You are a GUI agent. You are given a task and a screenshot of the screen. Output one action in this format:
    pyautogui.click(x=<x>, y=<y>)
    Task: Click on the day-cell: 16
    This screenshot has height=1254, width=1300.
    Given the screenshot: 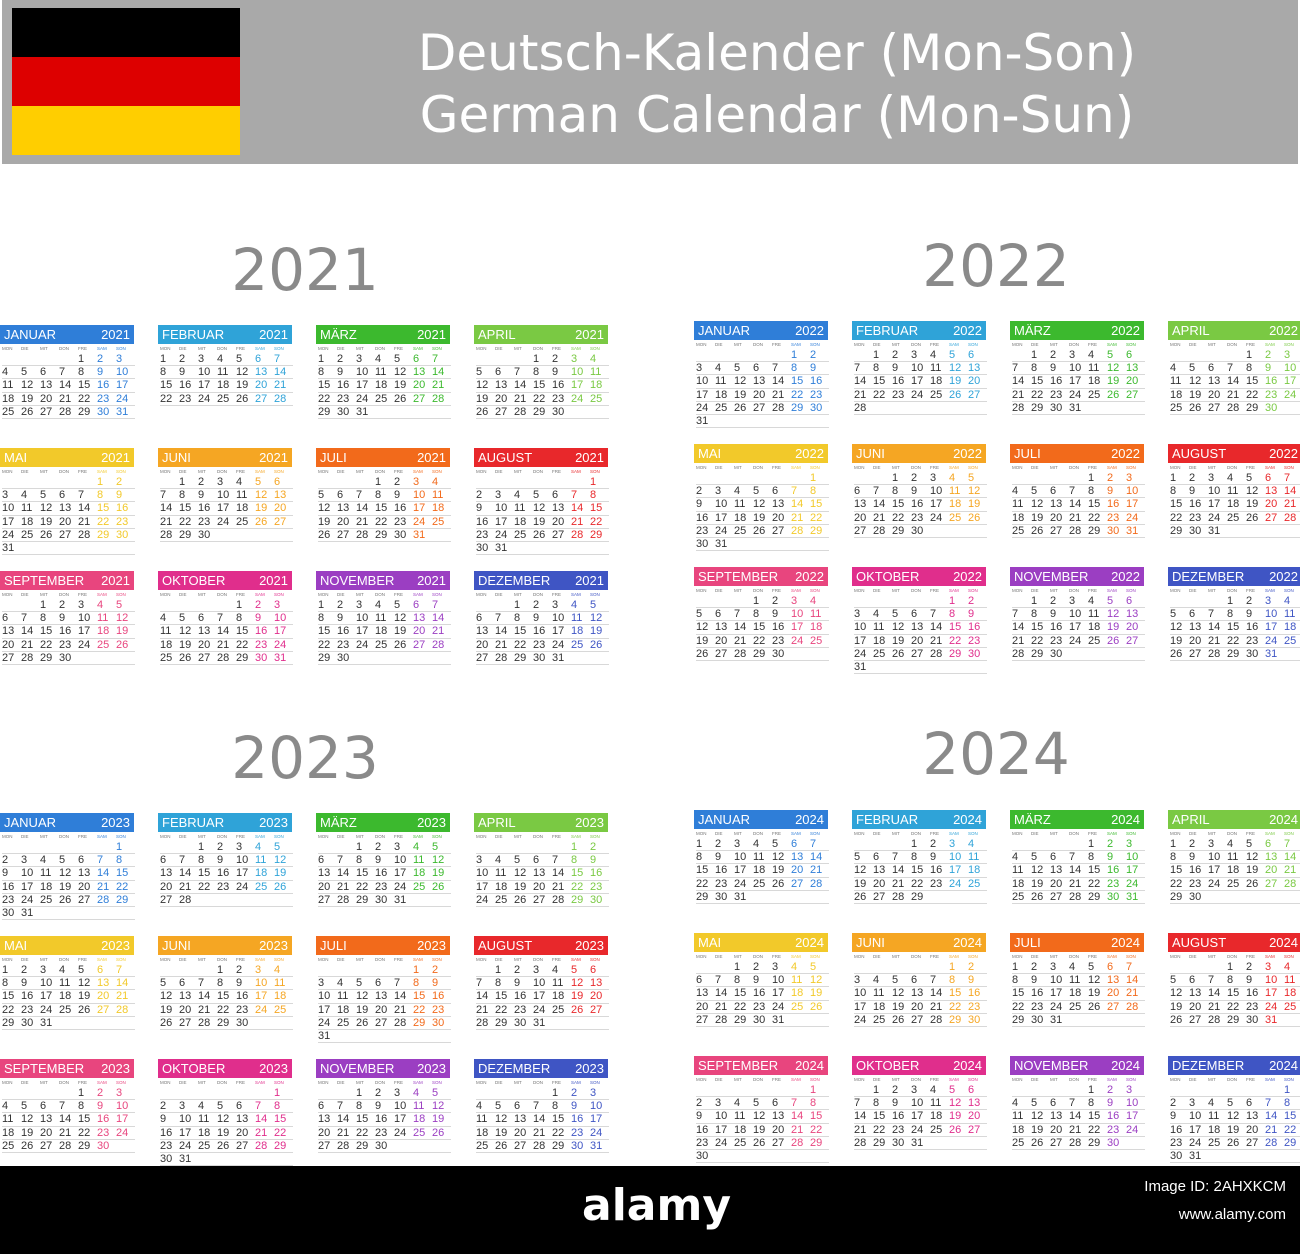 What is the action you would take?
    pyautogui.click(x=403, y=509)
    